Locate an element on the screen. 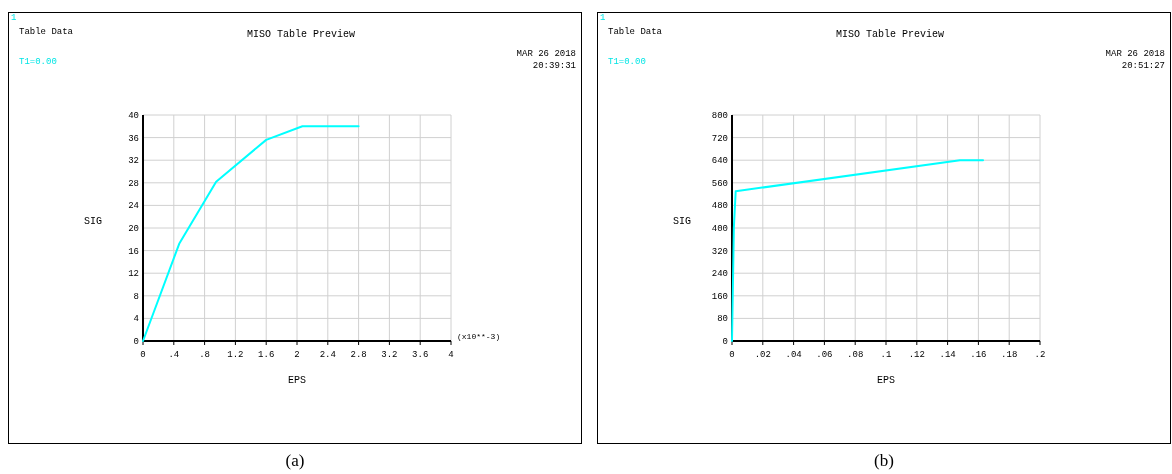 Image resolution: width=1172 pixels, height=474 pixels. x-tick-label: 3.6 is located at coordinates (420, 355).